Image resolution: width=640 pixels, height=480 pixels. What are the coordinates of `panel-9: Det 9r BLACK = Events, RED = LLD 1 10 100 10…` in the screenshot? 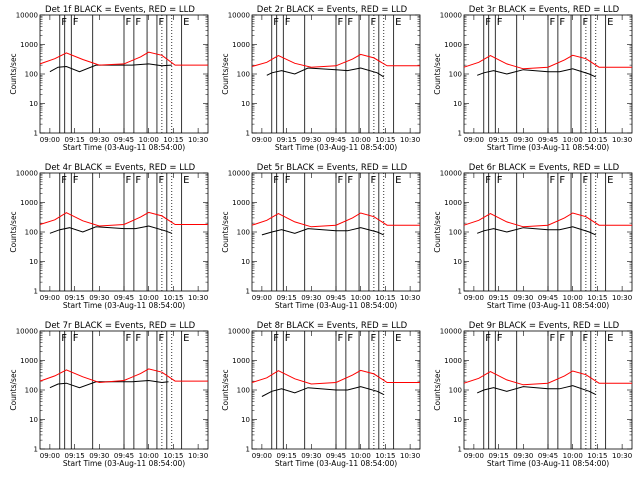 It's located at (533, 394).